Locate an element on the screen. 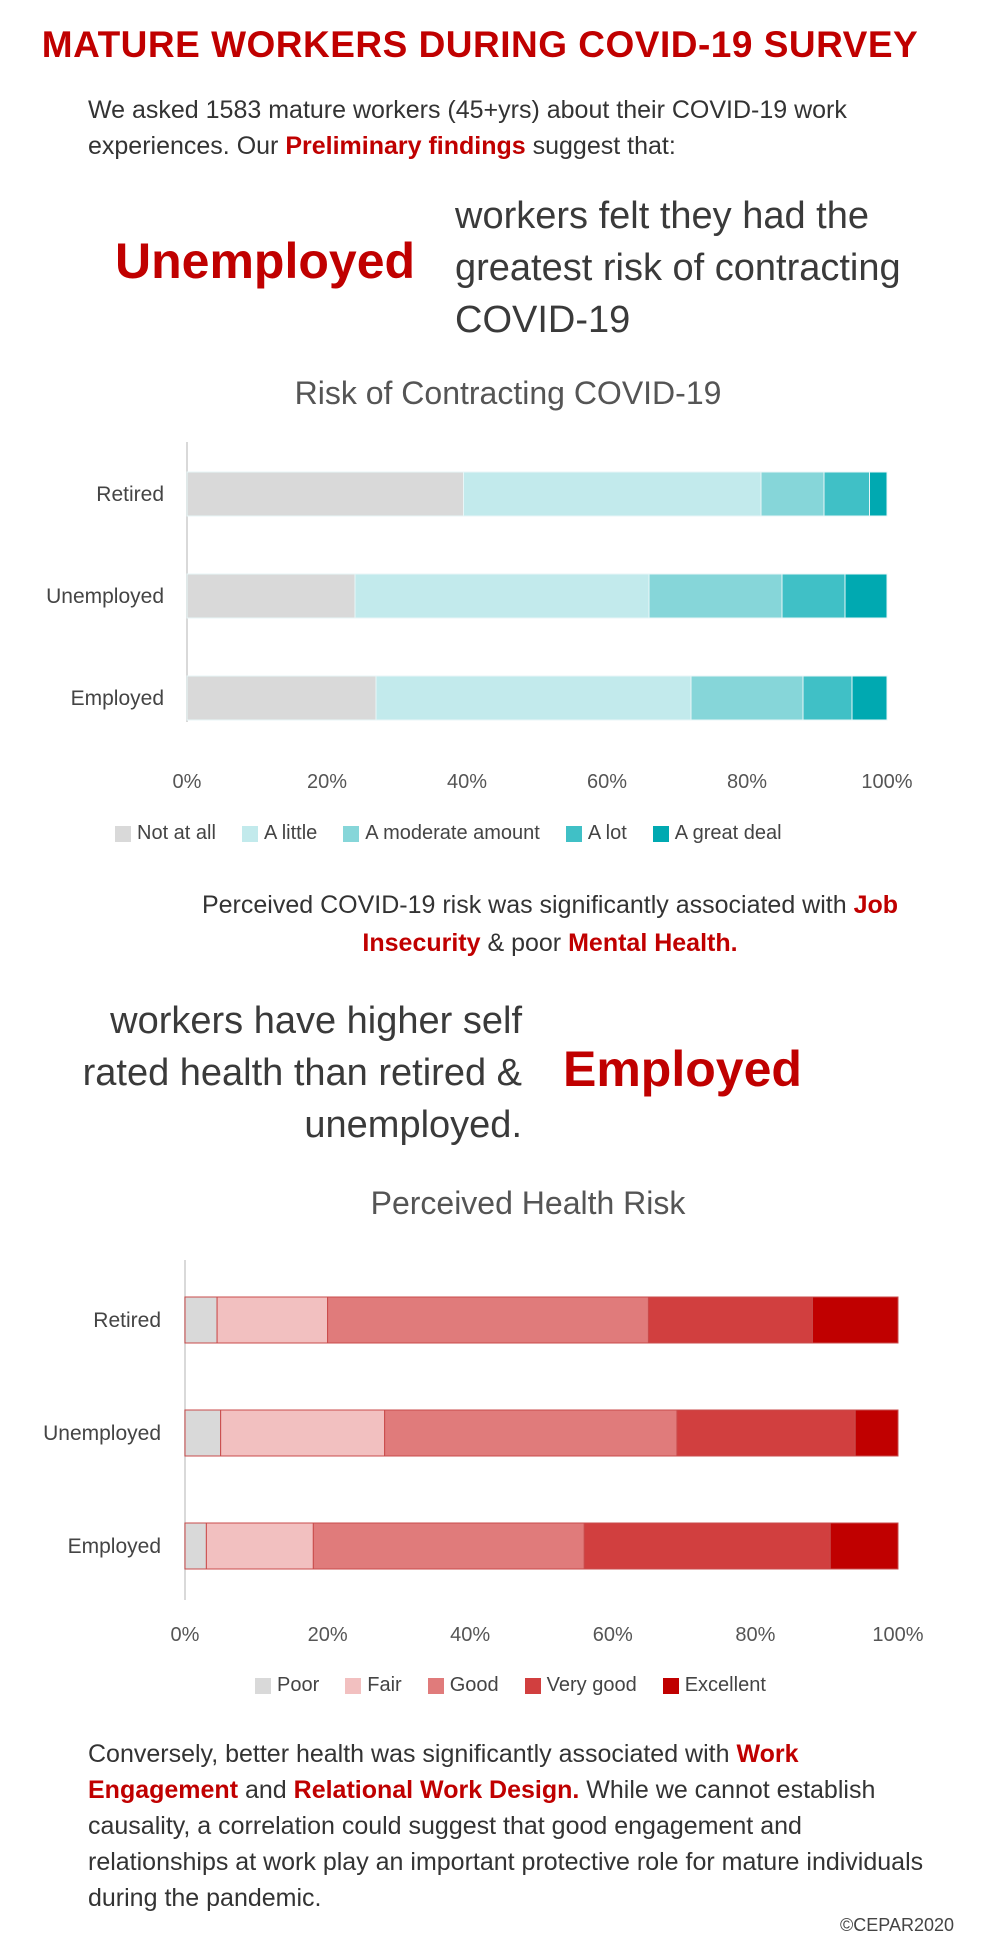  health-chart-category-labels: Retired Unemployed Employed is located at coordinates (102, 1433).